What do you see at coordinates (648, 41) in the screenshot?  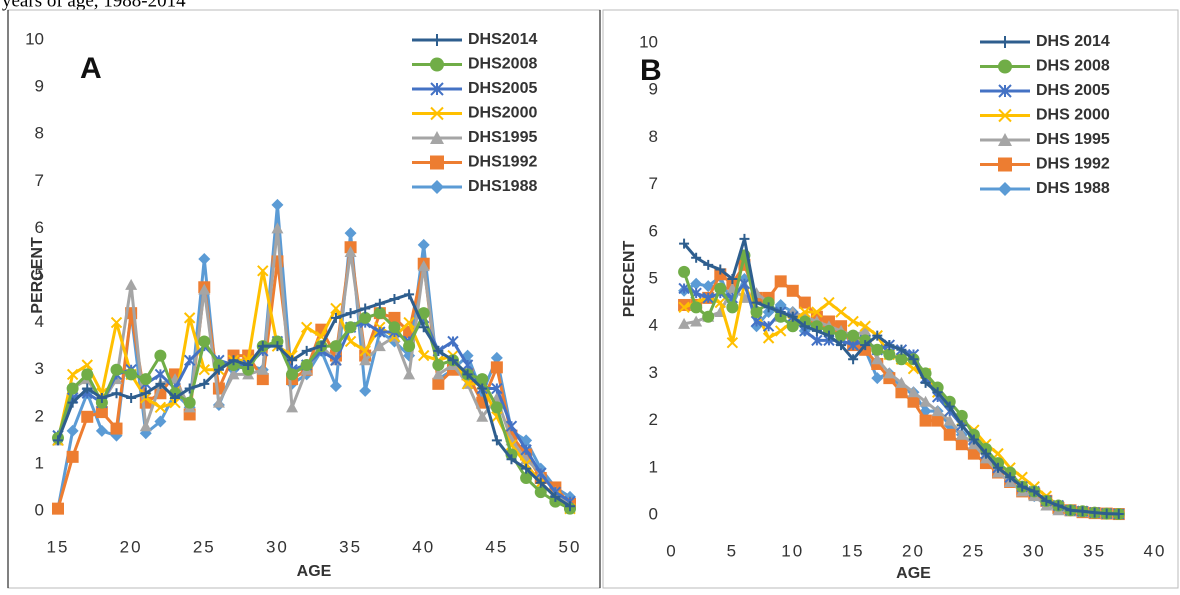 I see `y-tick-label: 10` at bounding box center [648, 41].